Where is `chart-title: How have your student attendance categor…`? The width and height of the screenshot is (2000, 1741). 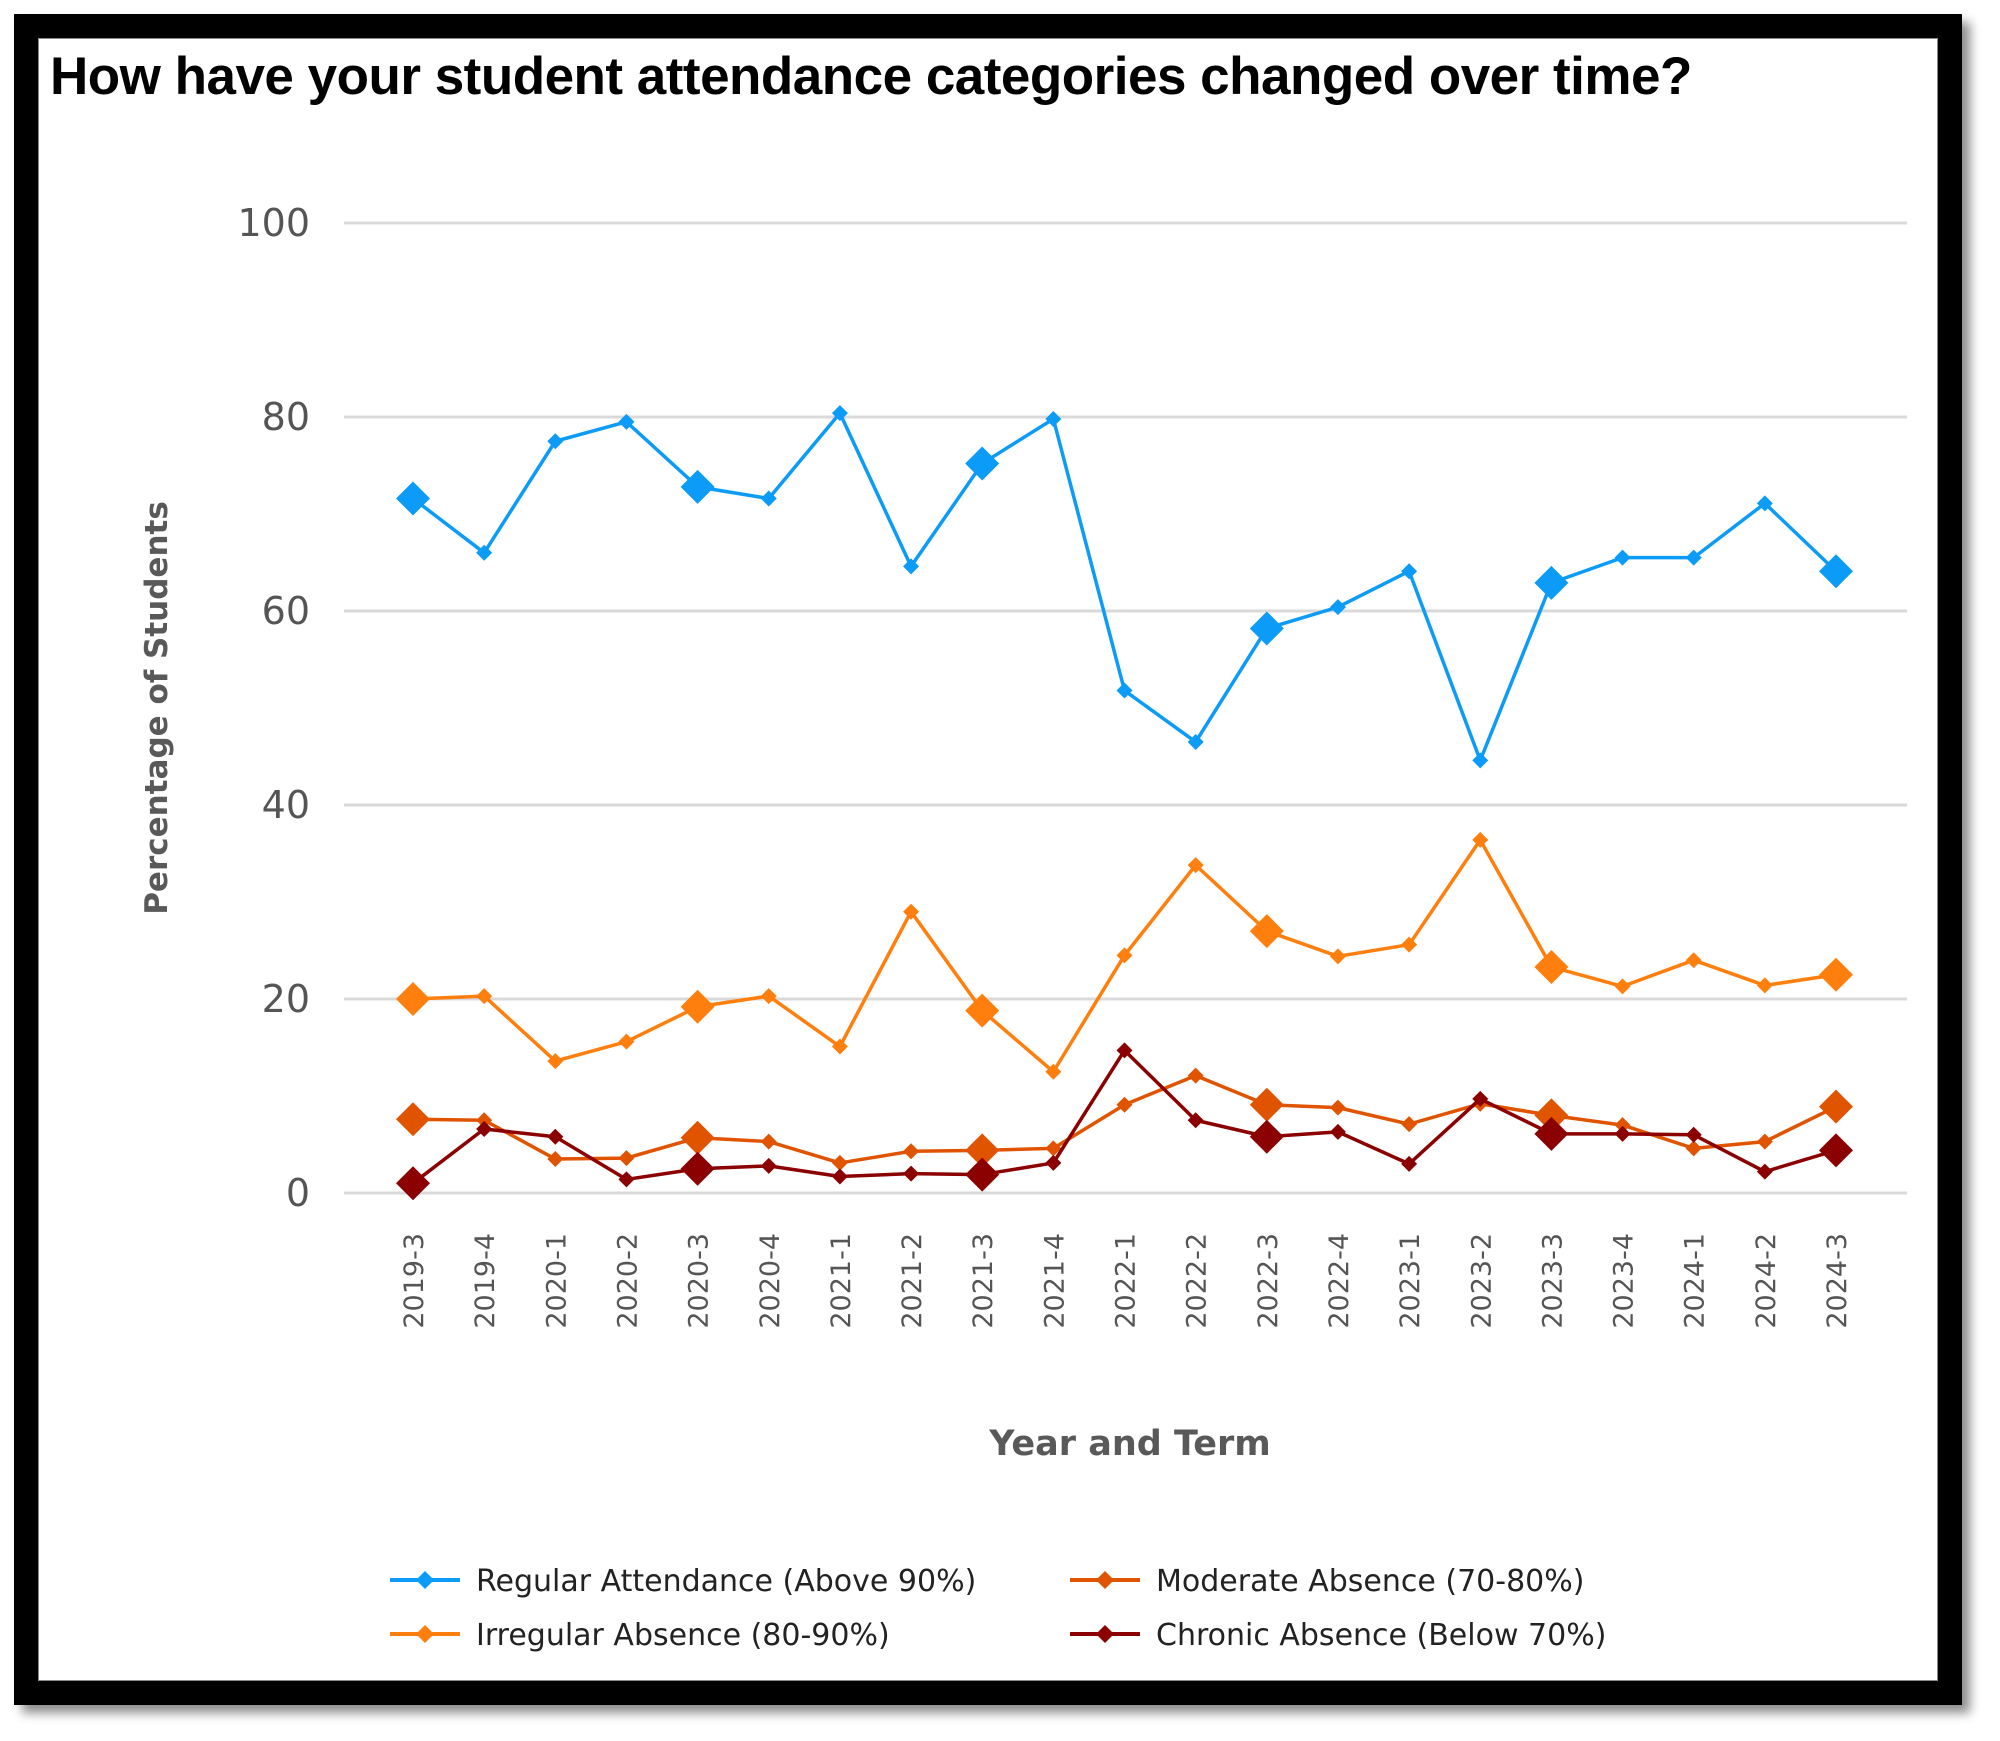 chart-title: How have your student attendance categor… is located at coordinates (871, 76).